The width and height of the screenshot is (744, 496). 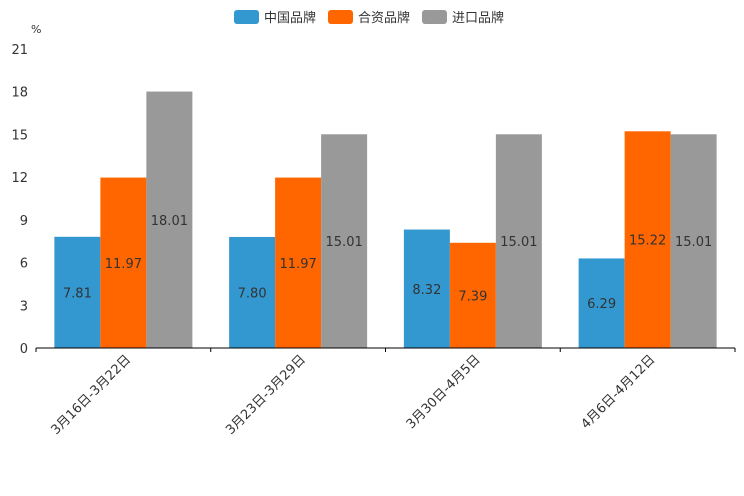 What do you see at coordinates (36, 29) in the screenshot?
I see `y-unit-label: %` at bounding box center [36, 29].